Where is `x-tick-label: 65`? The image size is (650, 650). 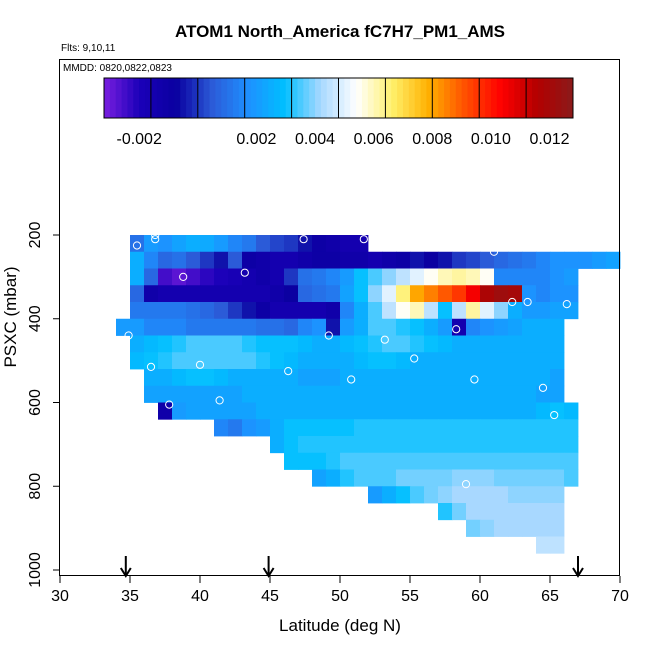
x-tick-label: 65 is located at coordinates (550, 596).